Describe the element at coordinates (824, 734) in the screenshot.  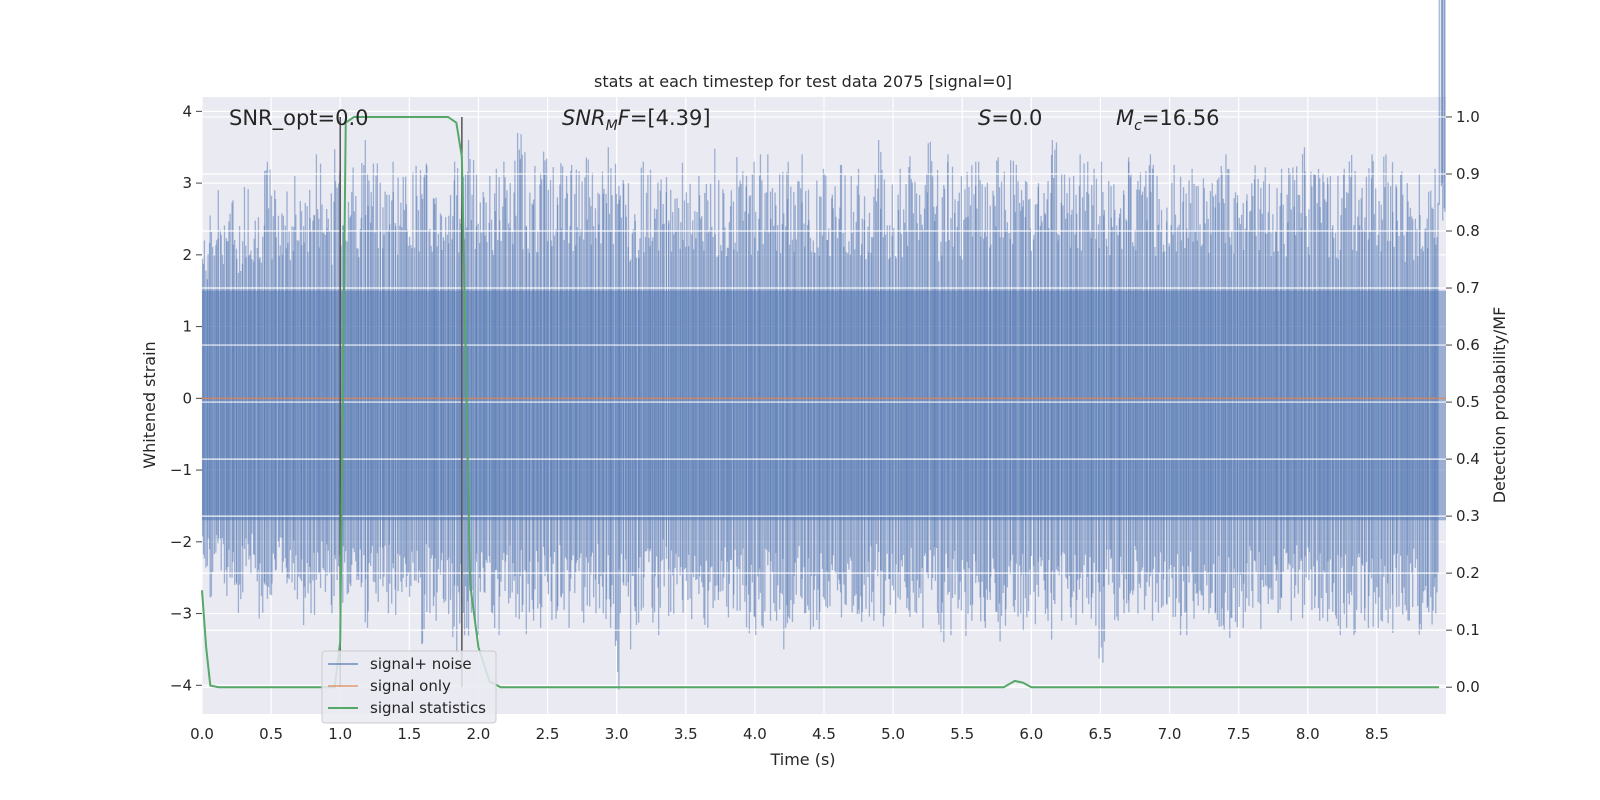
I see `x-tick-label: 4.5` at that location.